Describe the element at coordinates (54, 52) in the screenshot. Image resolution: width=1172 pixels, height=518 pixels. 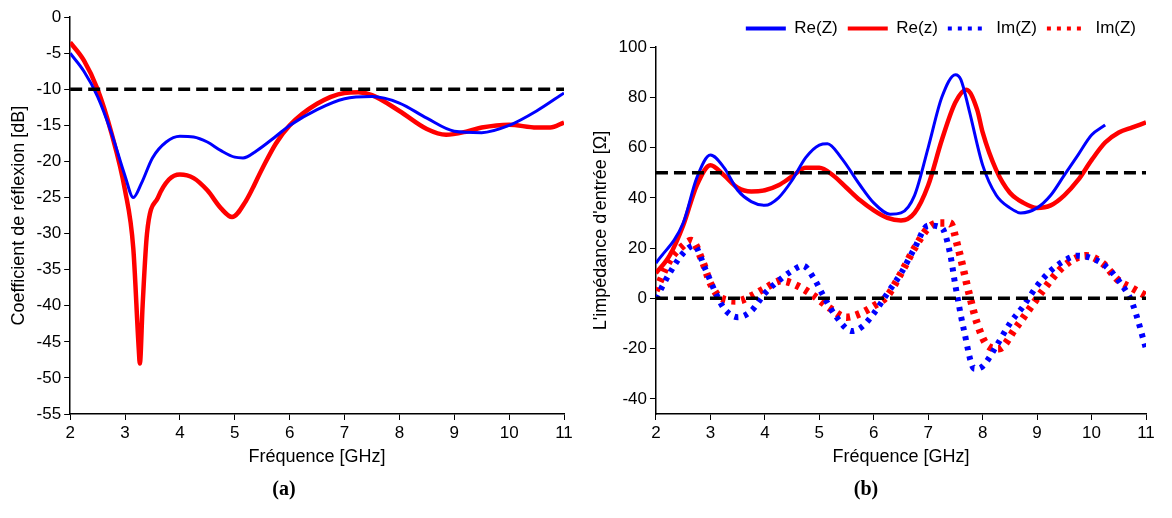
I see `y-tick-label: -5` at that location.